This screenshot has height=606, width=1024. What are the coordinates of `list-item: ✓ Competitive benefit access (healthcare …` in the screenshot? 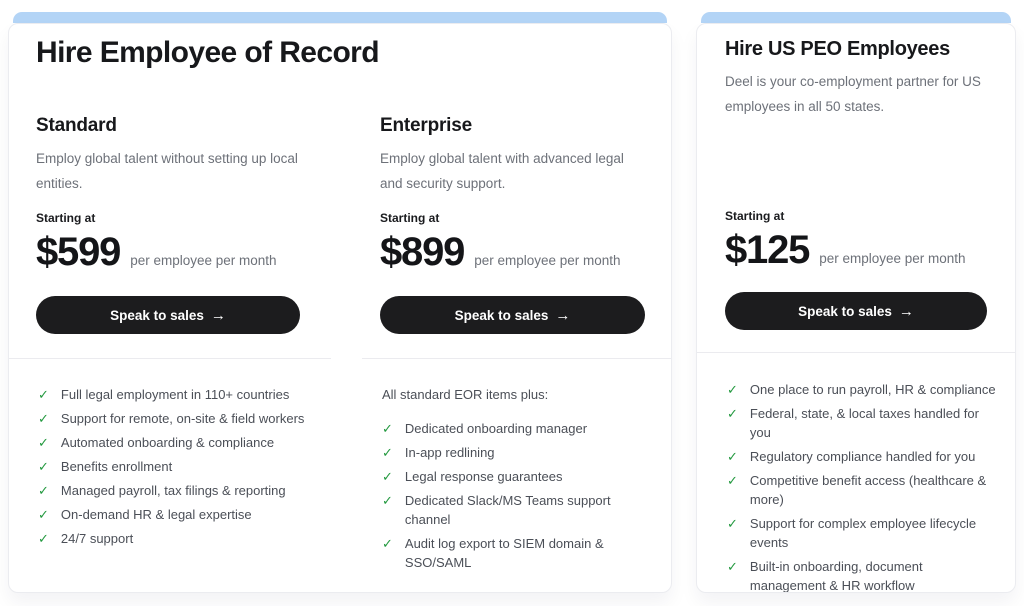 It's located at (864, 490).